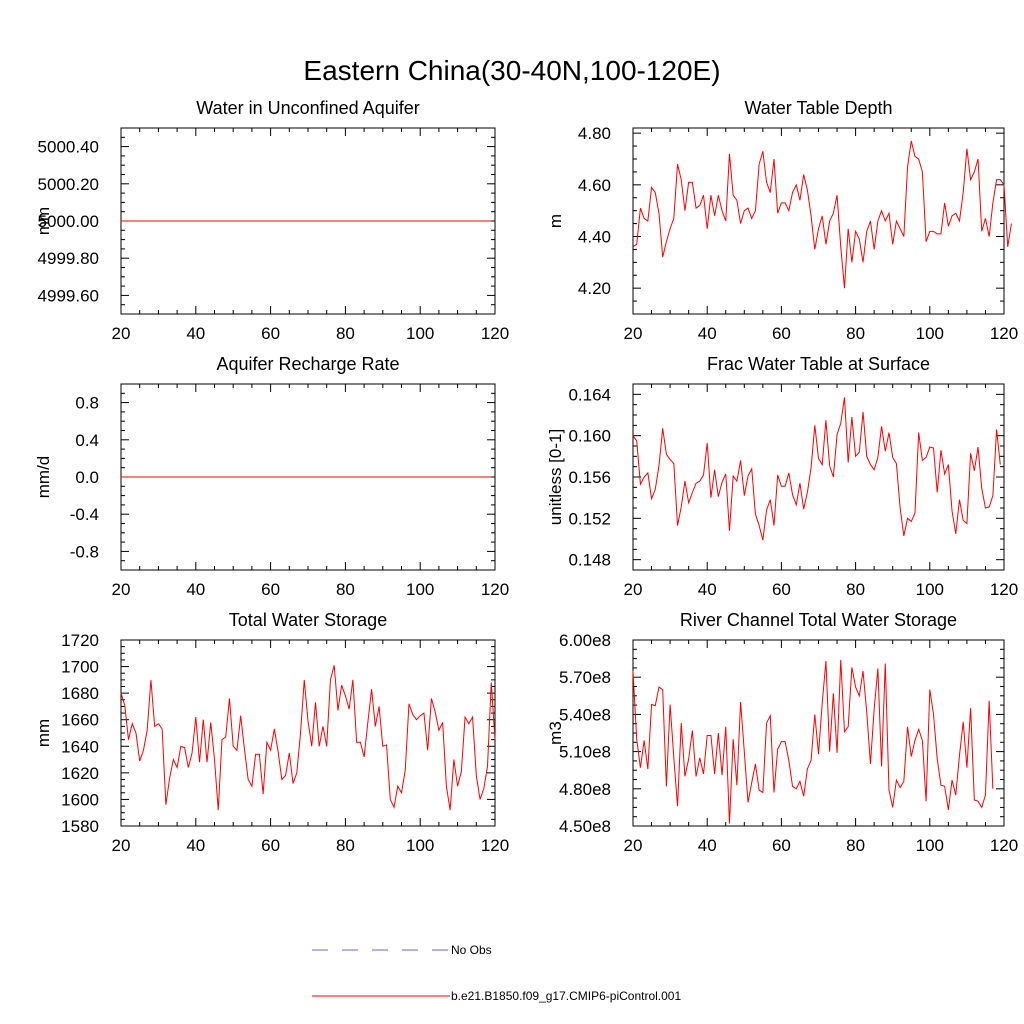  Describe the element at coordinates (555, 477) in the screenshot. I see `ylabel-frac-water-table: unitless [0-1]` at that location.